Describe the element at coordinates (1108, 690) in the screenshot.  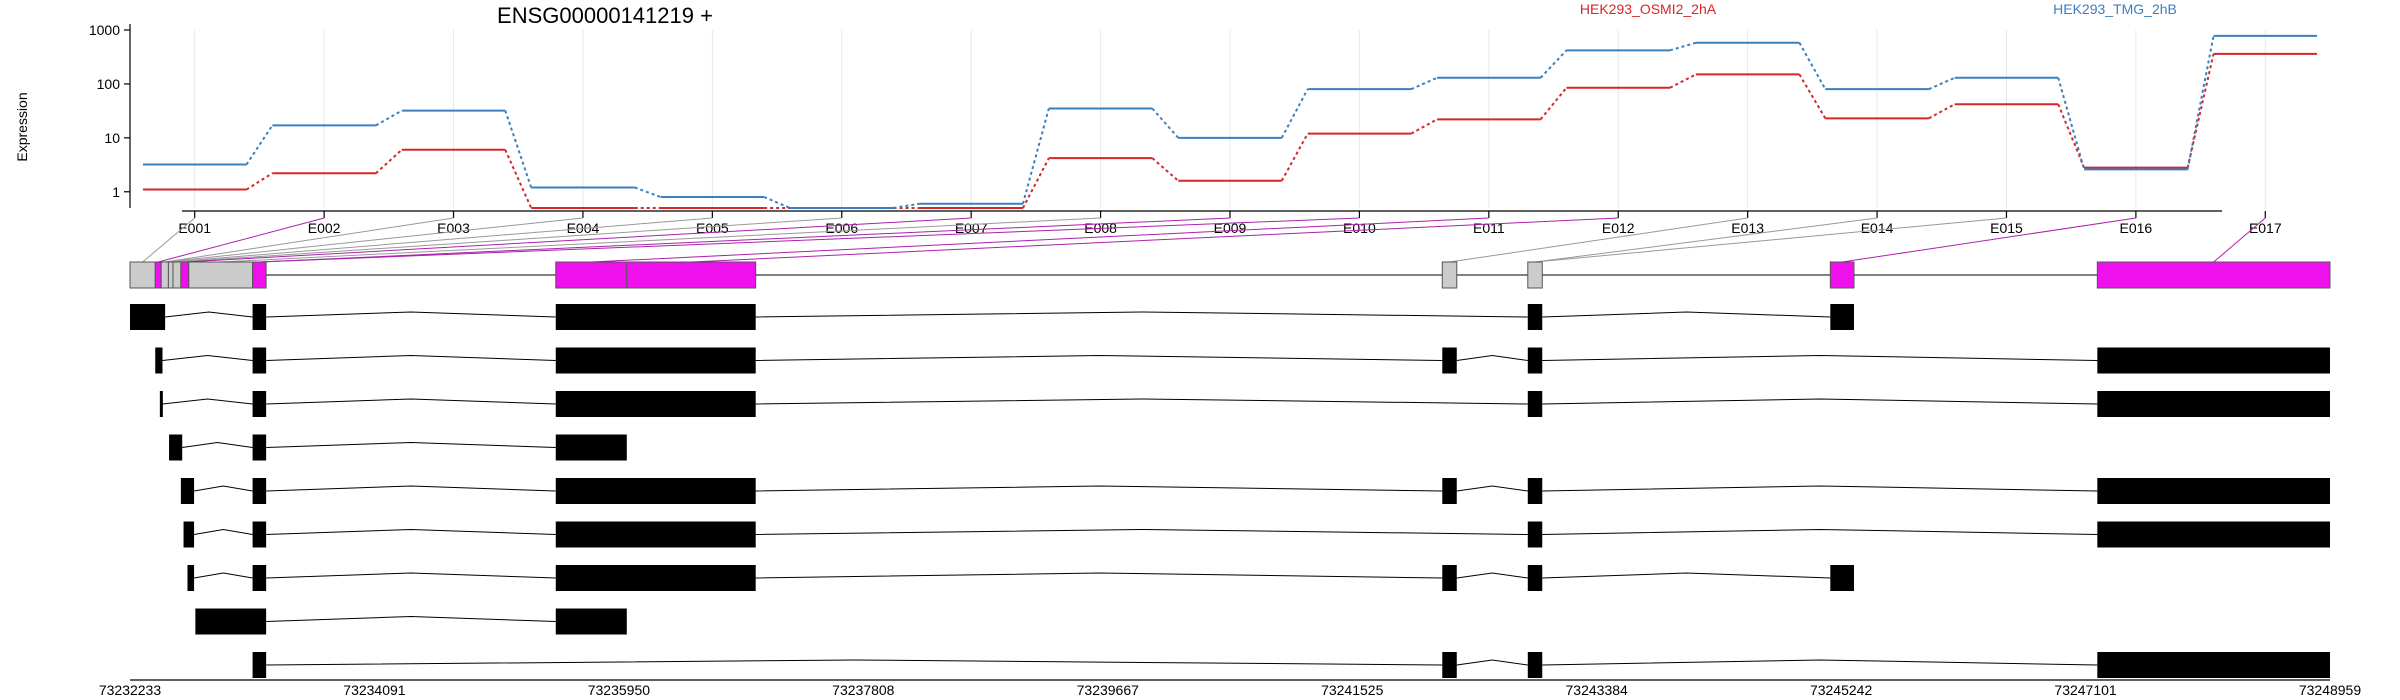
I see `genomic-coordinate-label: 73239667` at that location.